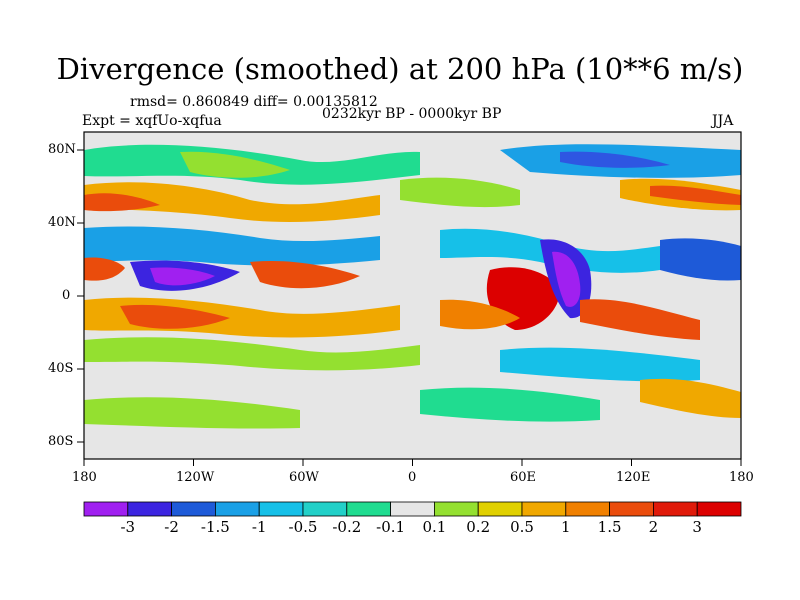 This screenshot has height=600, width=800. I want to click on lon-label-0: 0, so click(412, 477).